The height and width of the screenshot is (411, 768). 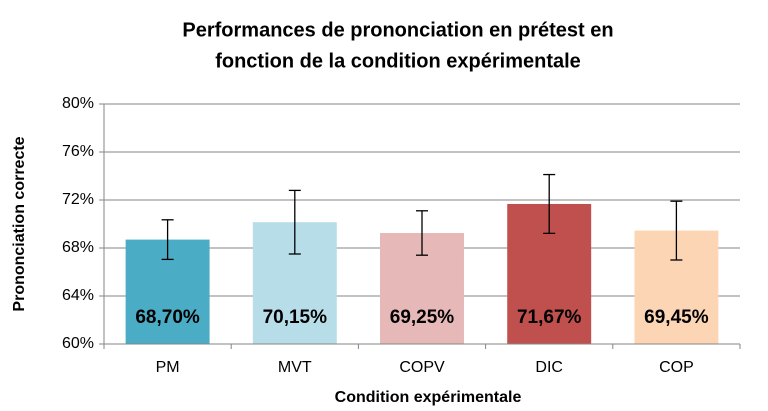 What do you see at coordinates (295, 367) in the screenshot?
I see `x-tick-label: MVT` at bounding box center [295, 367].